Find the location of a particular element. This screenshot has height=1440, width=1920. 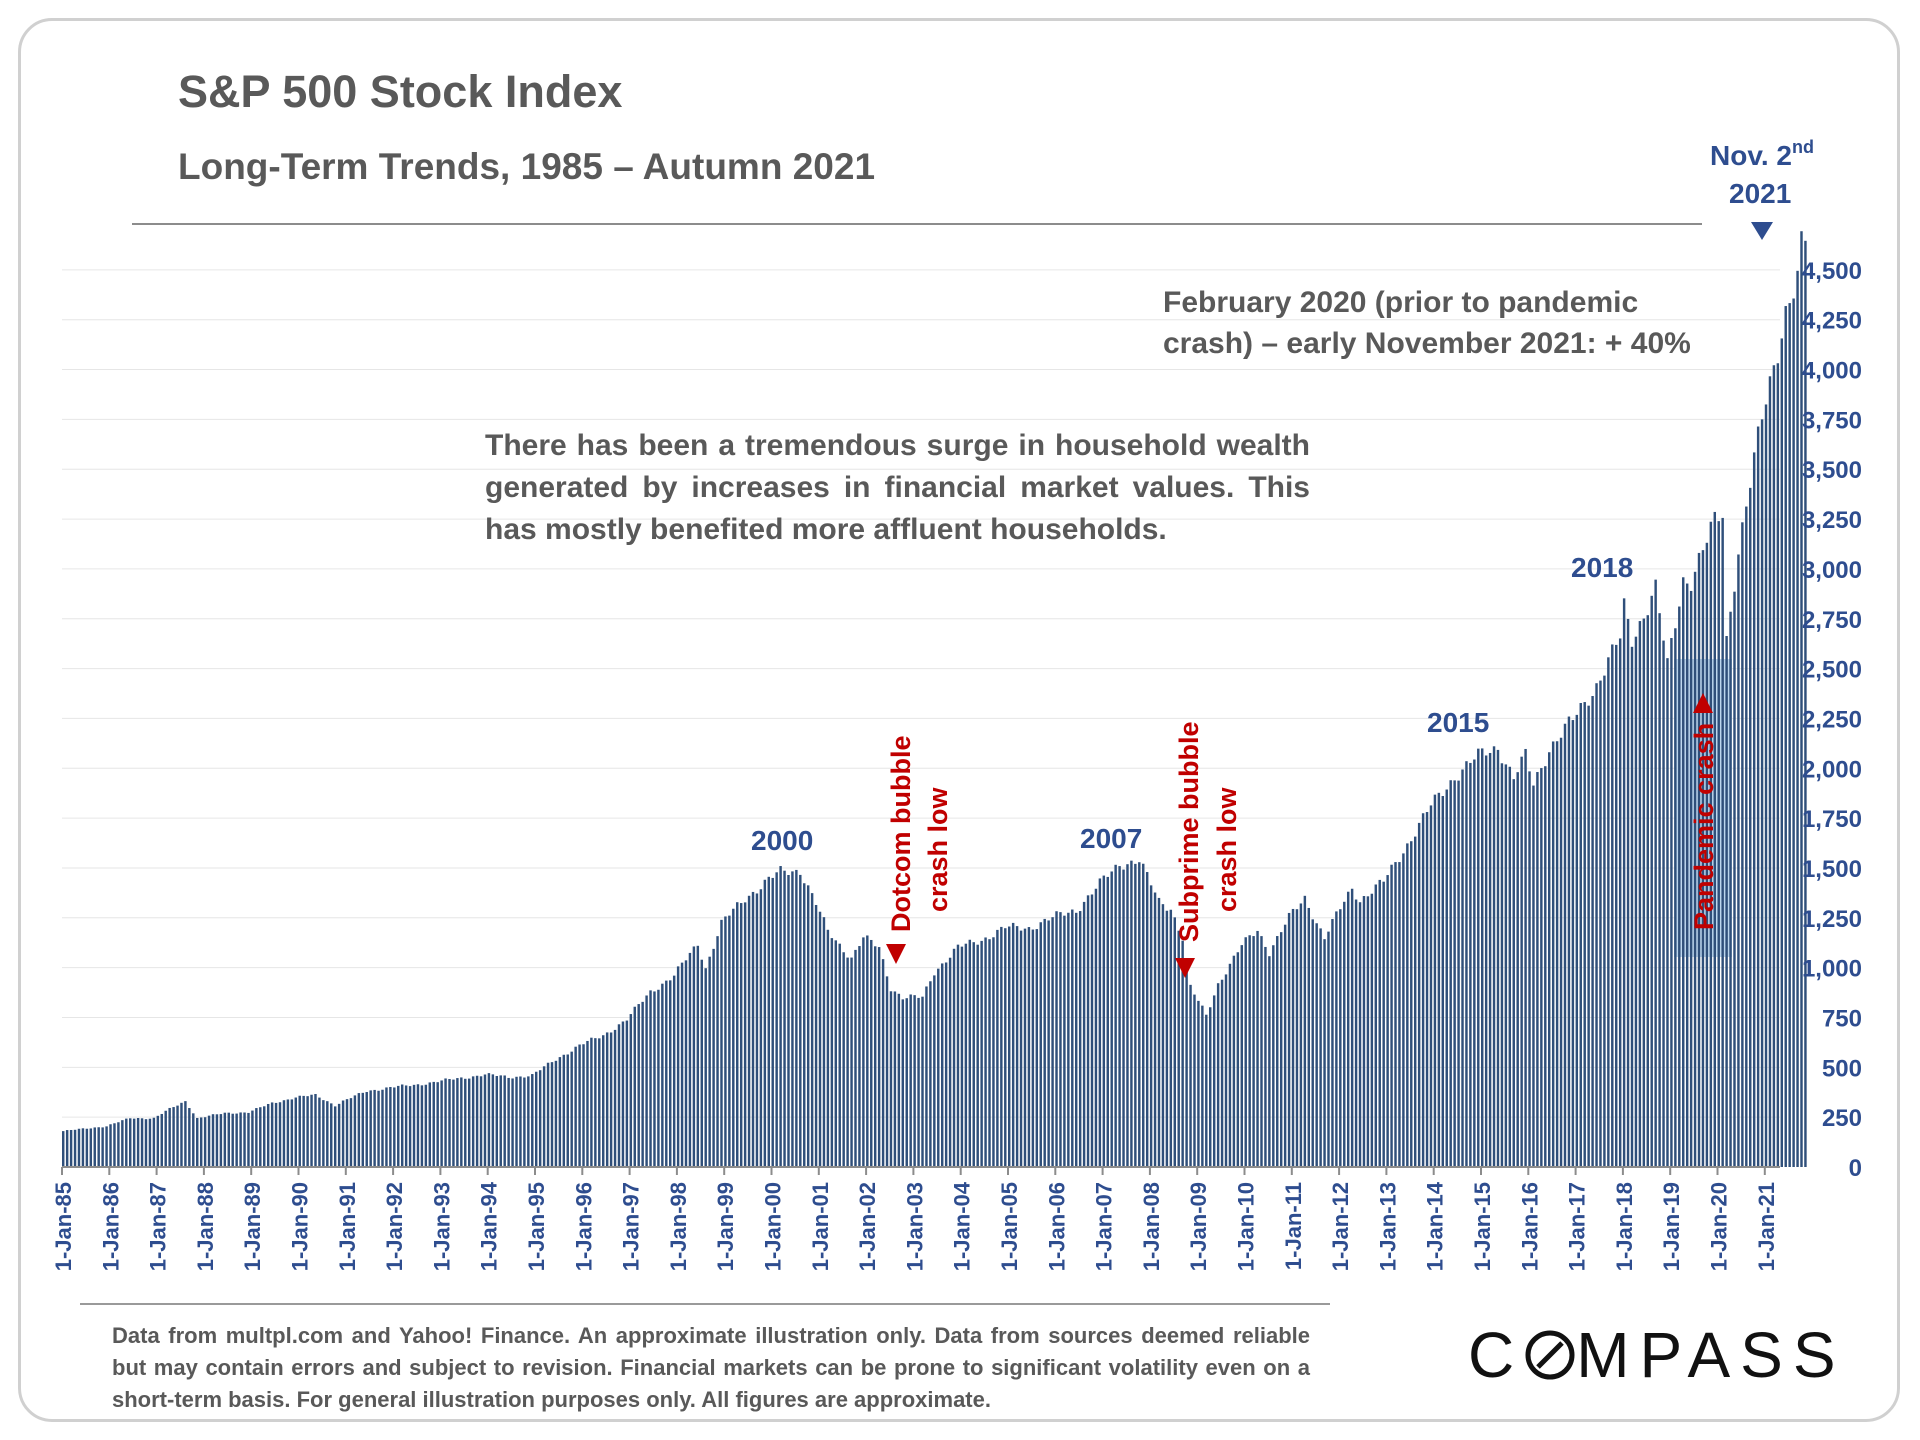

x-tick-label: 1-Jan-01 is located at coordinates (820, 1226).